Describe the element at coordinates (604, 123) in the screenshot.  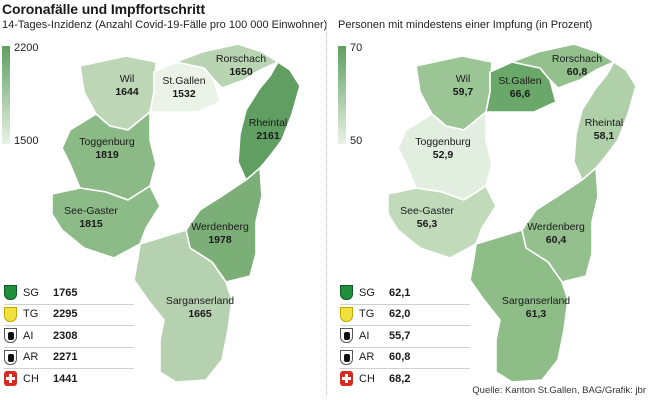
I see `region-label-rheintal: Rheintal` at that location.